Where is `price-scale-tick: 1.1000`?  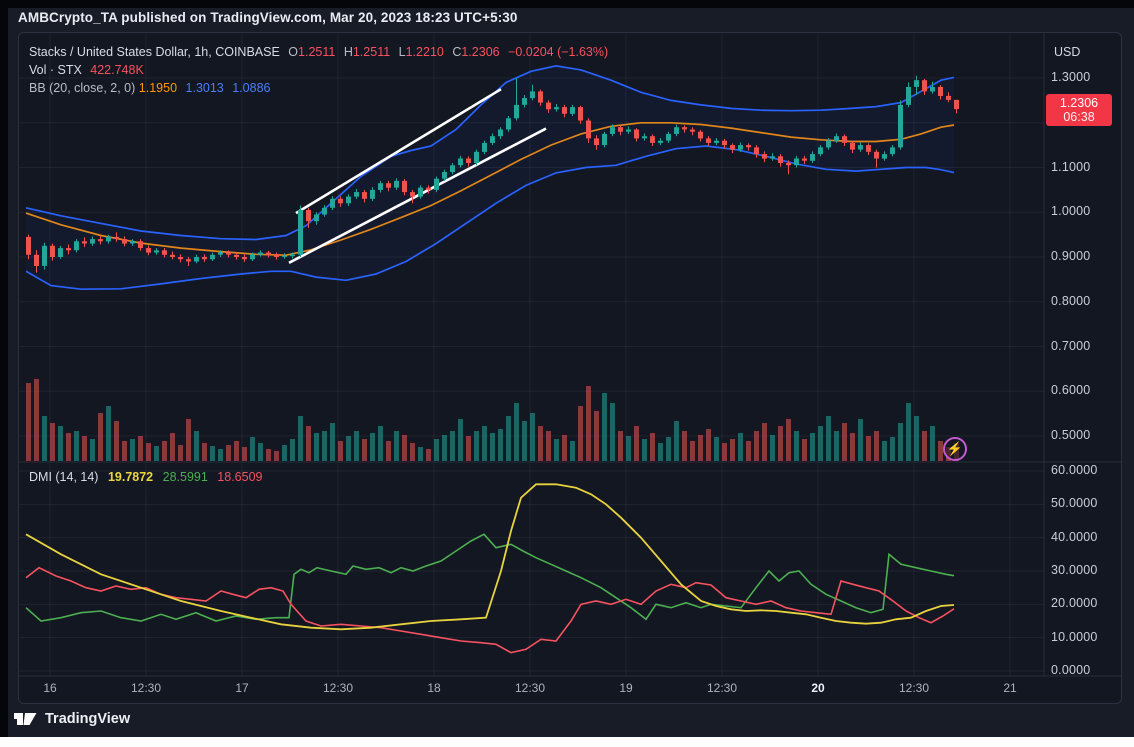 price-scale-tick: 1.1000 is located at coordinates (1071, 166).